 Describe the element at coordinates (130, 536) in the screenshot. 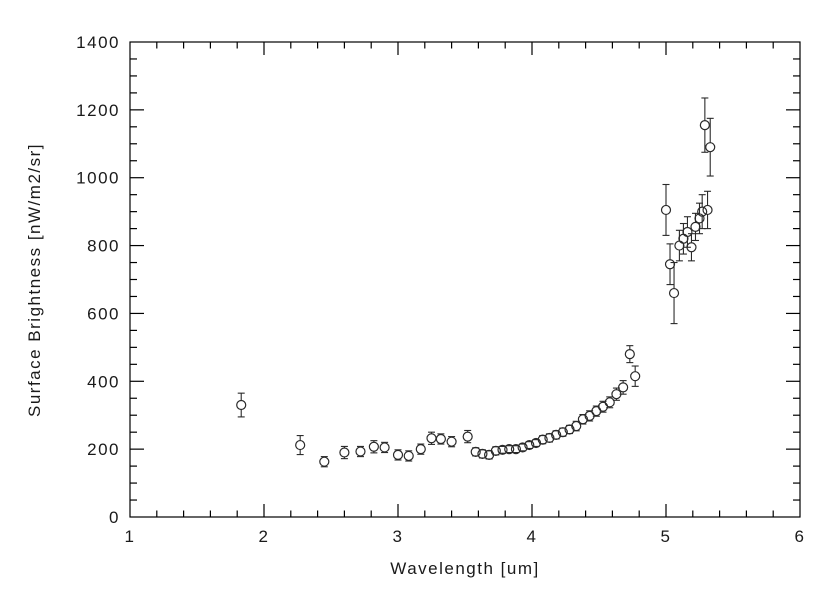

I see `x-tick-label: 1` at that location.